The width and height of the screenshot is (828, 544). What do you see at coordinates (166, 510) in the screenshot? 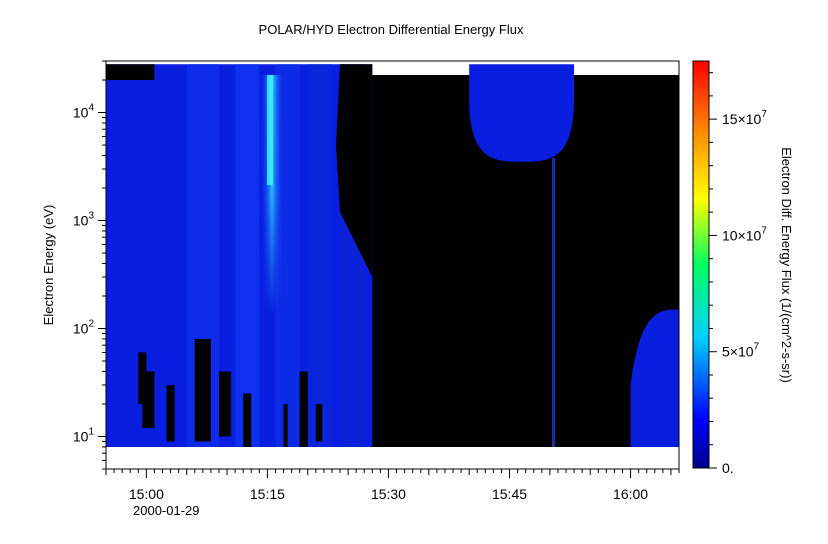
I see `date-label: 2000-01-29` at bounding box center [166, 510].